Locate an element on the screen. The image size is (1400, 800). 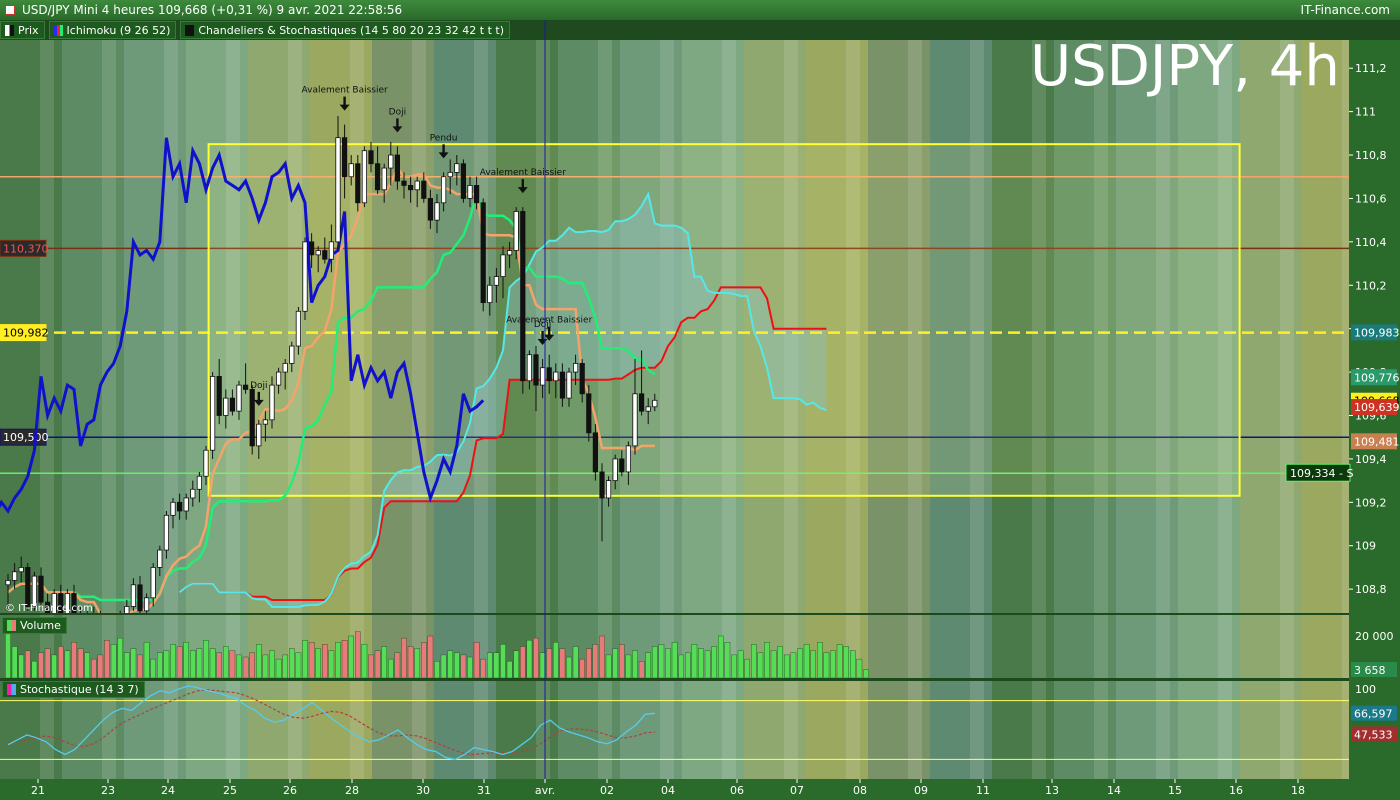
stochastic-k-label: 66,597 is located at coordinates (1373, 714).